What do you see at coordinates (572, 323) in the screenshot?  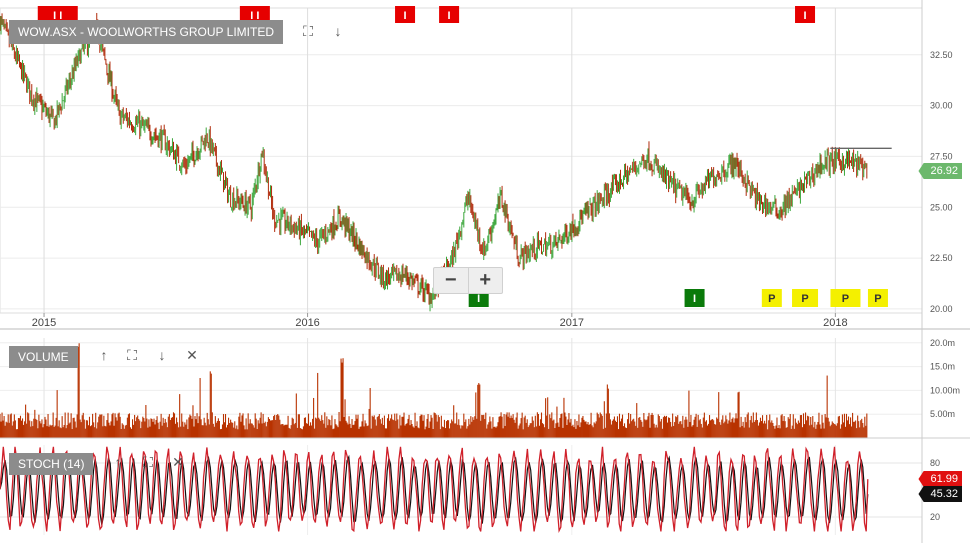 I see `date-tick-label: 2017` at bounding box center [572, 323].